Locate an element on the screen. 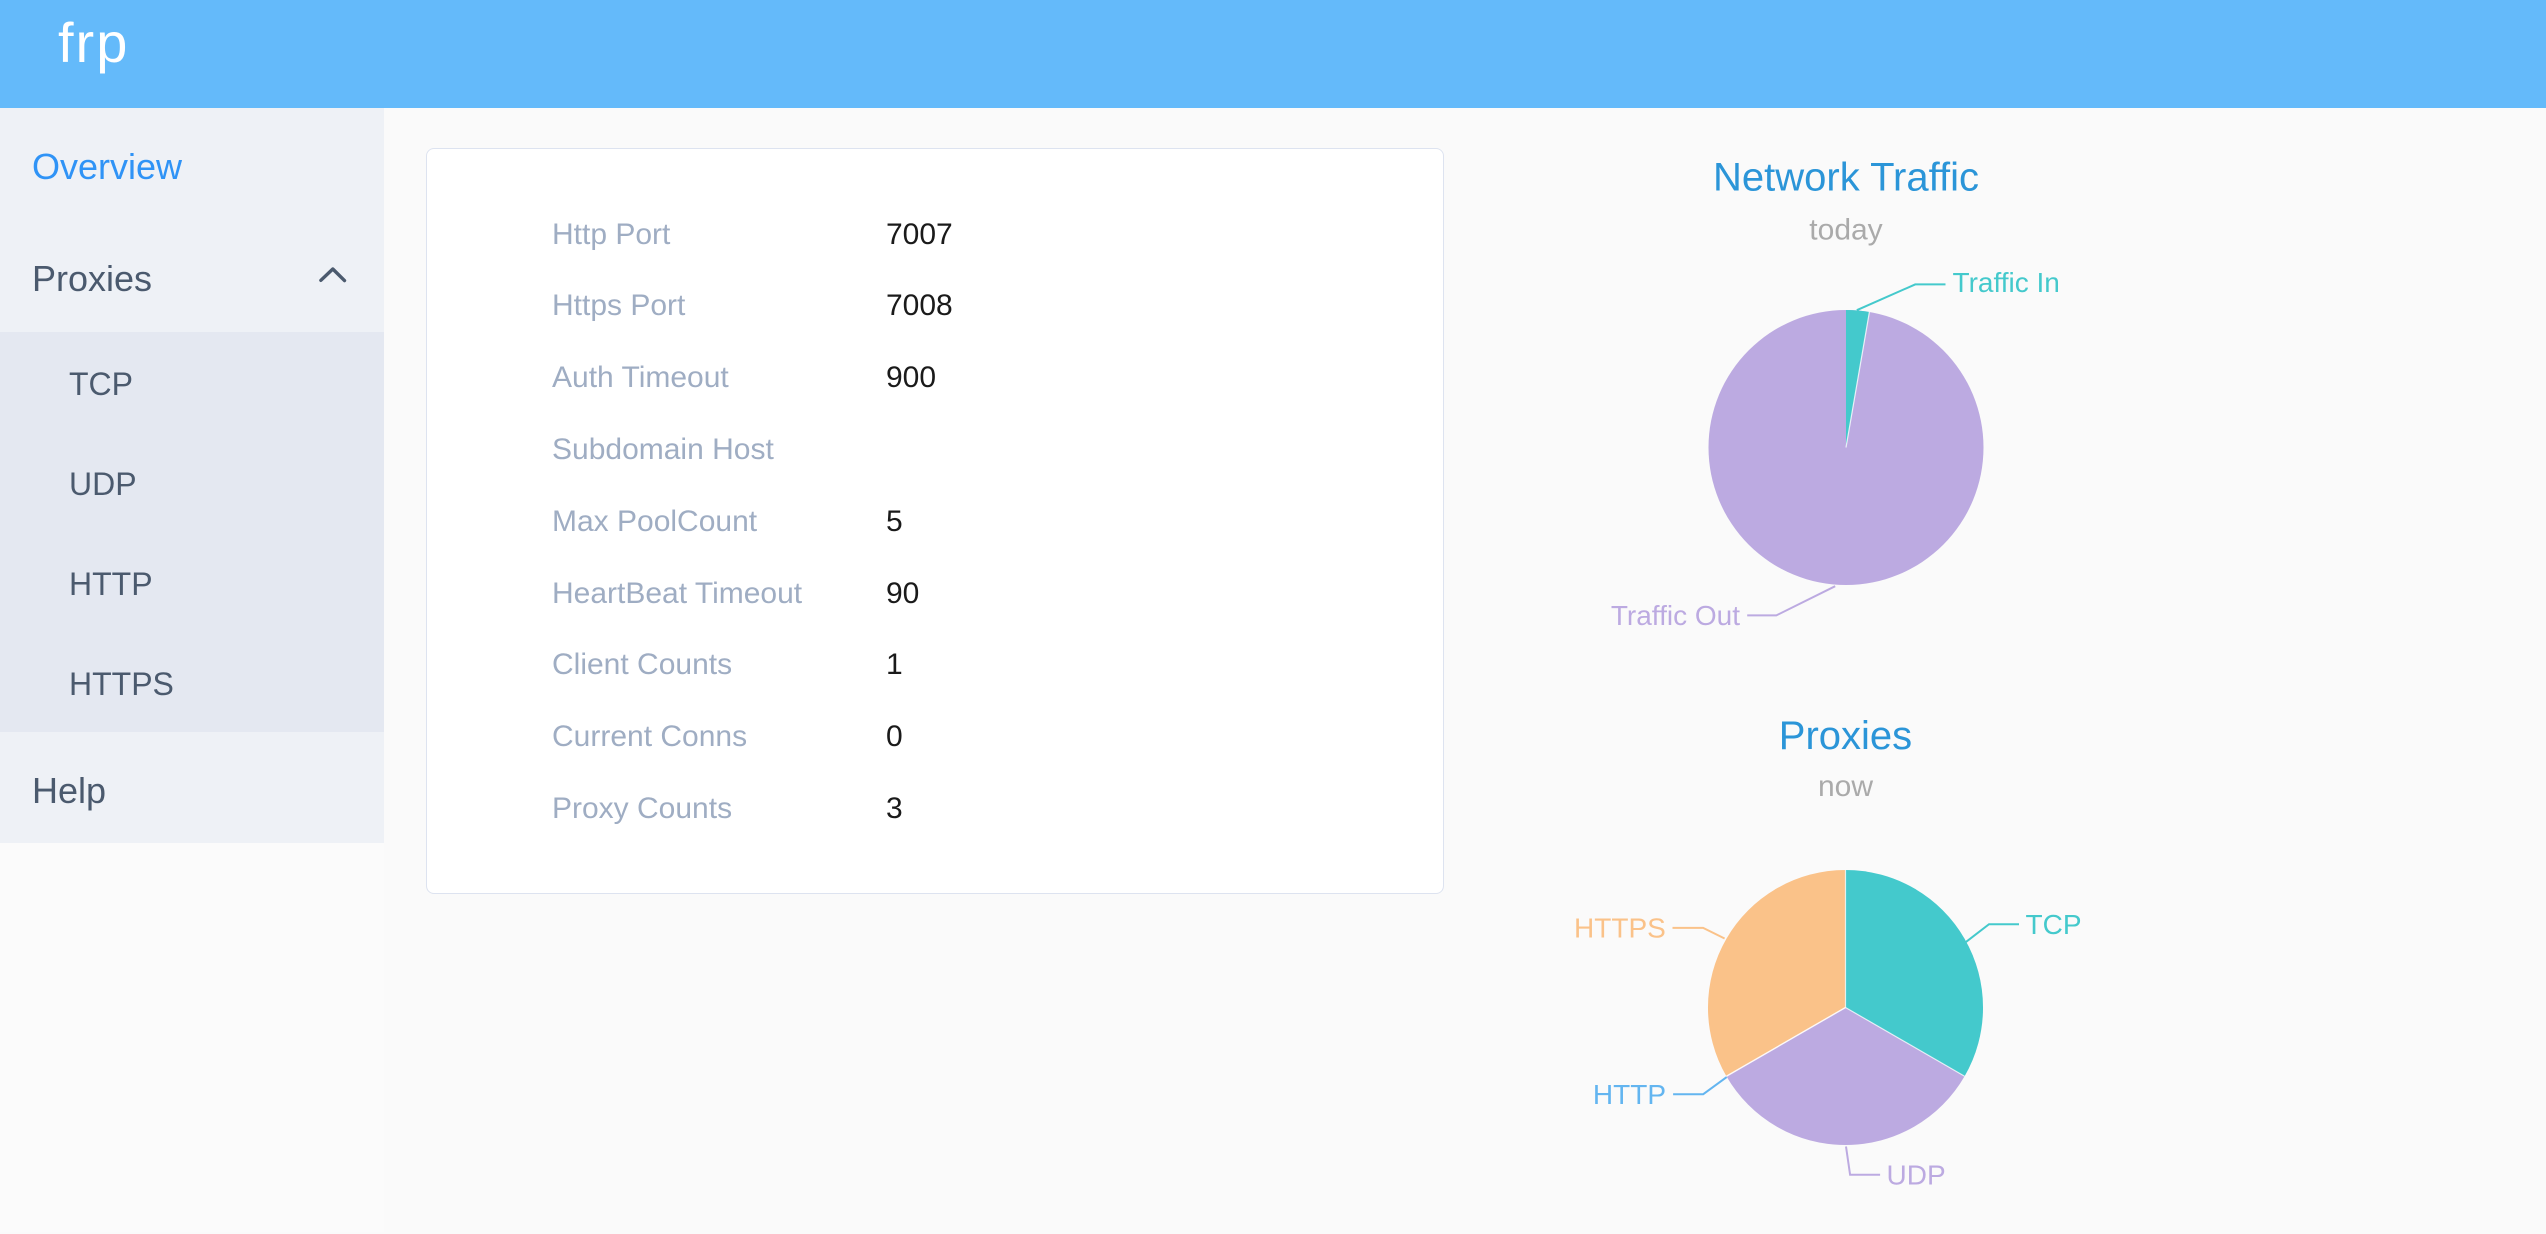  svg-text: Network Traffic is located at coordinates (1846, 178).